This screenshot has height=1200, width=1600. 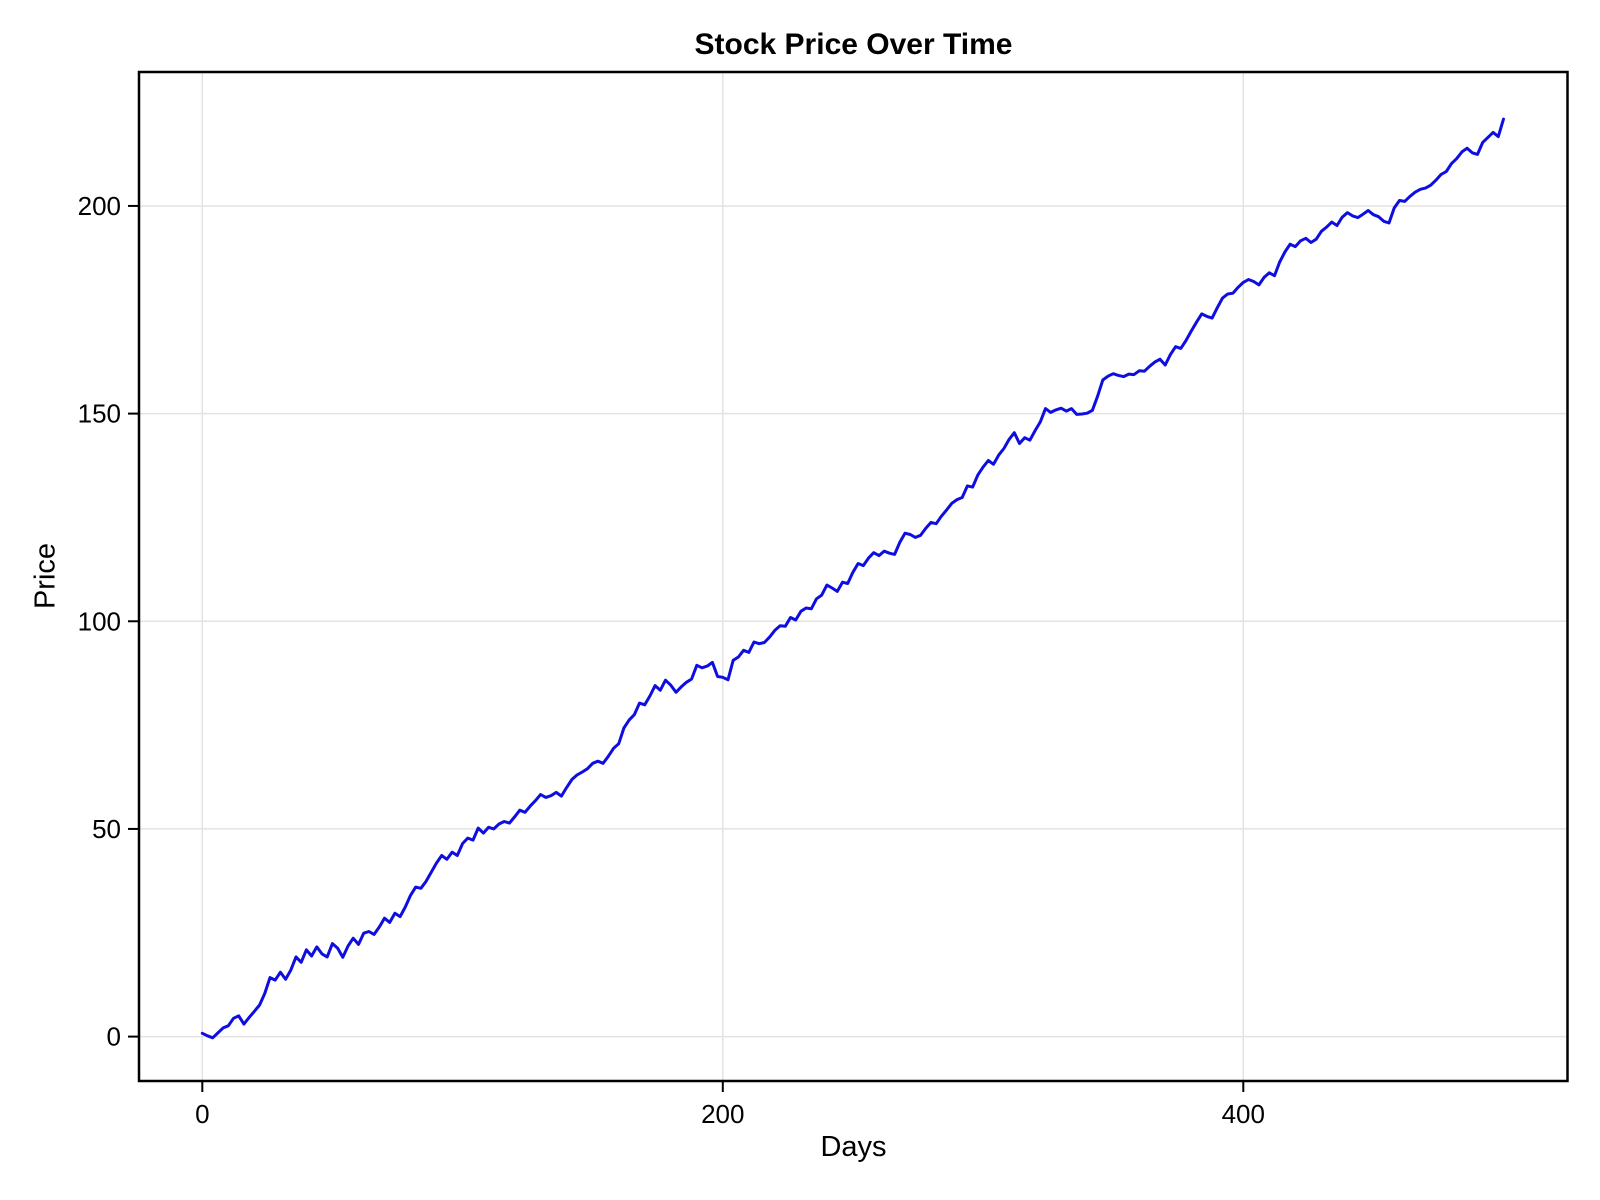 What do you see at coordinates (99, 206) in the screenshot?
I see `y-tick-label: 200` at bounding box center [99, 206].